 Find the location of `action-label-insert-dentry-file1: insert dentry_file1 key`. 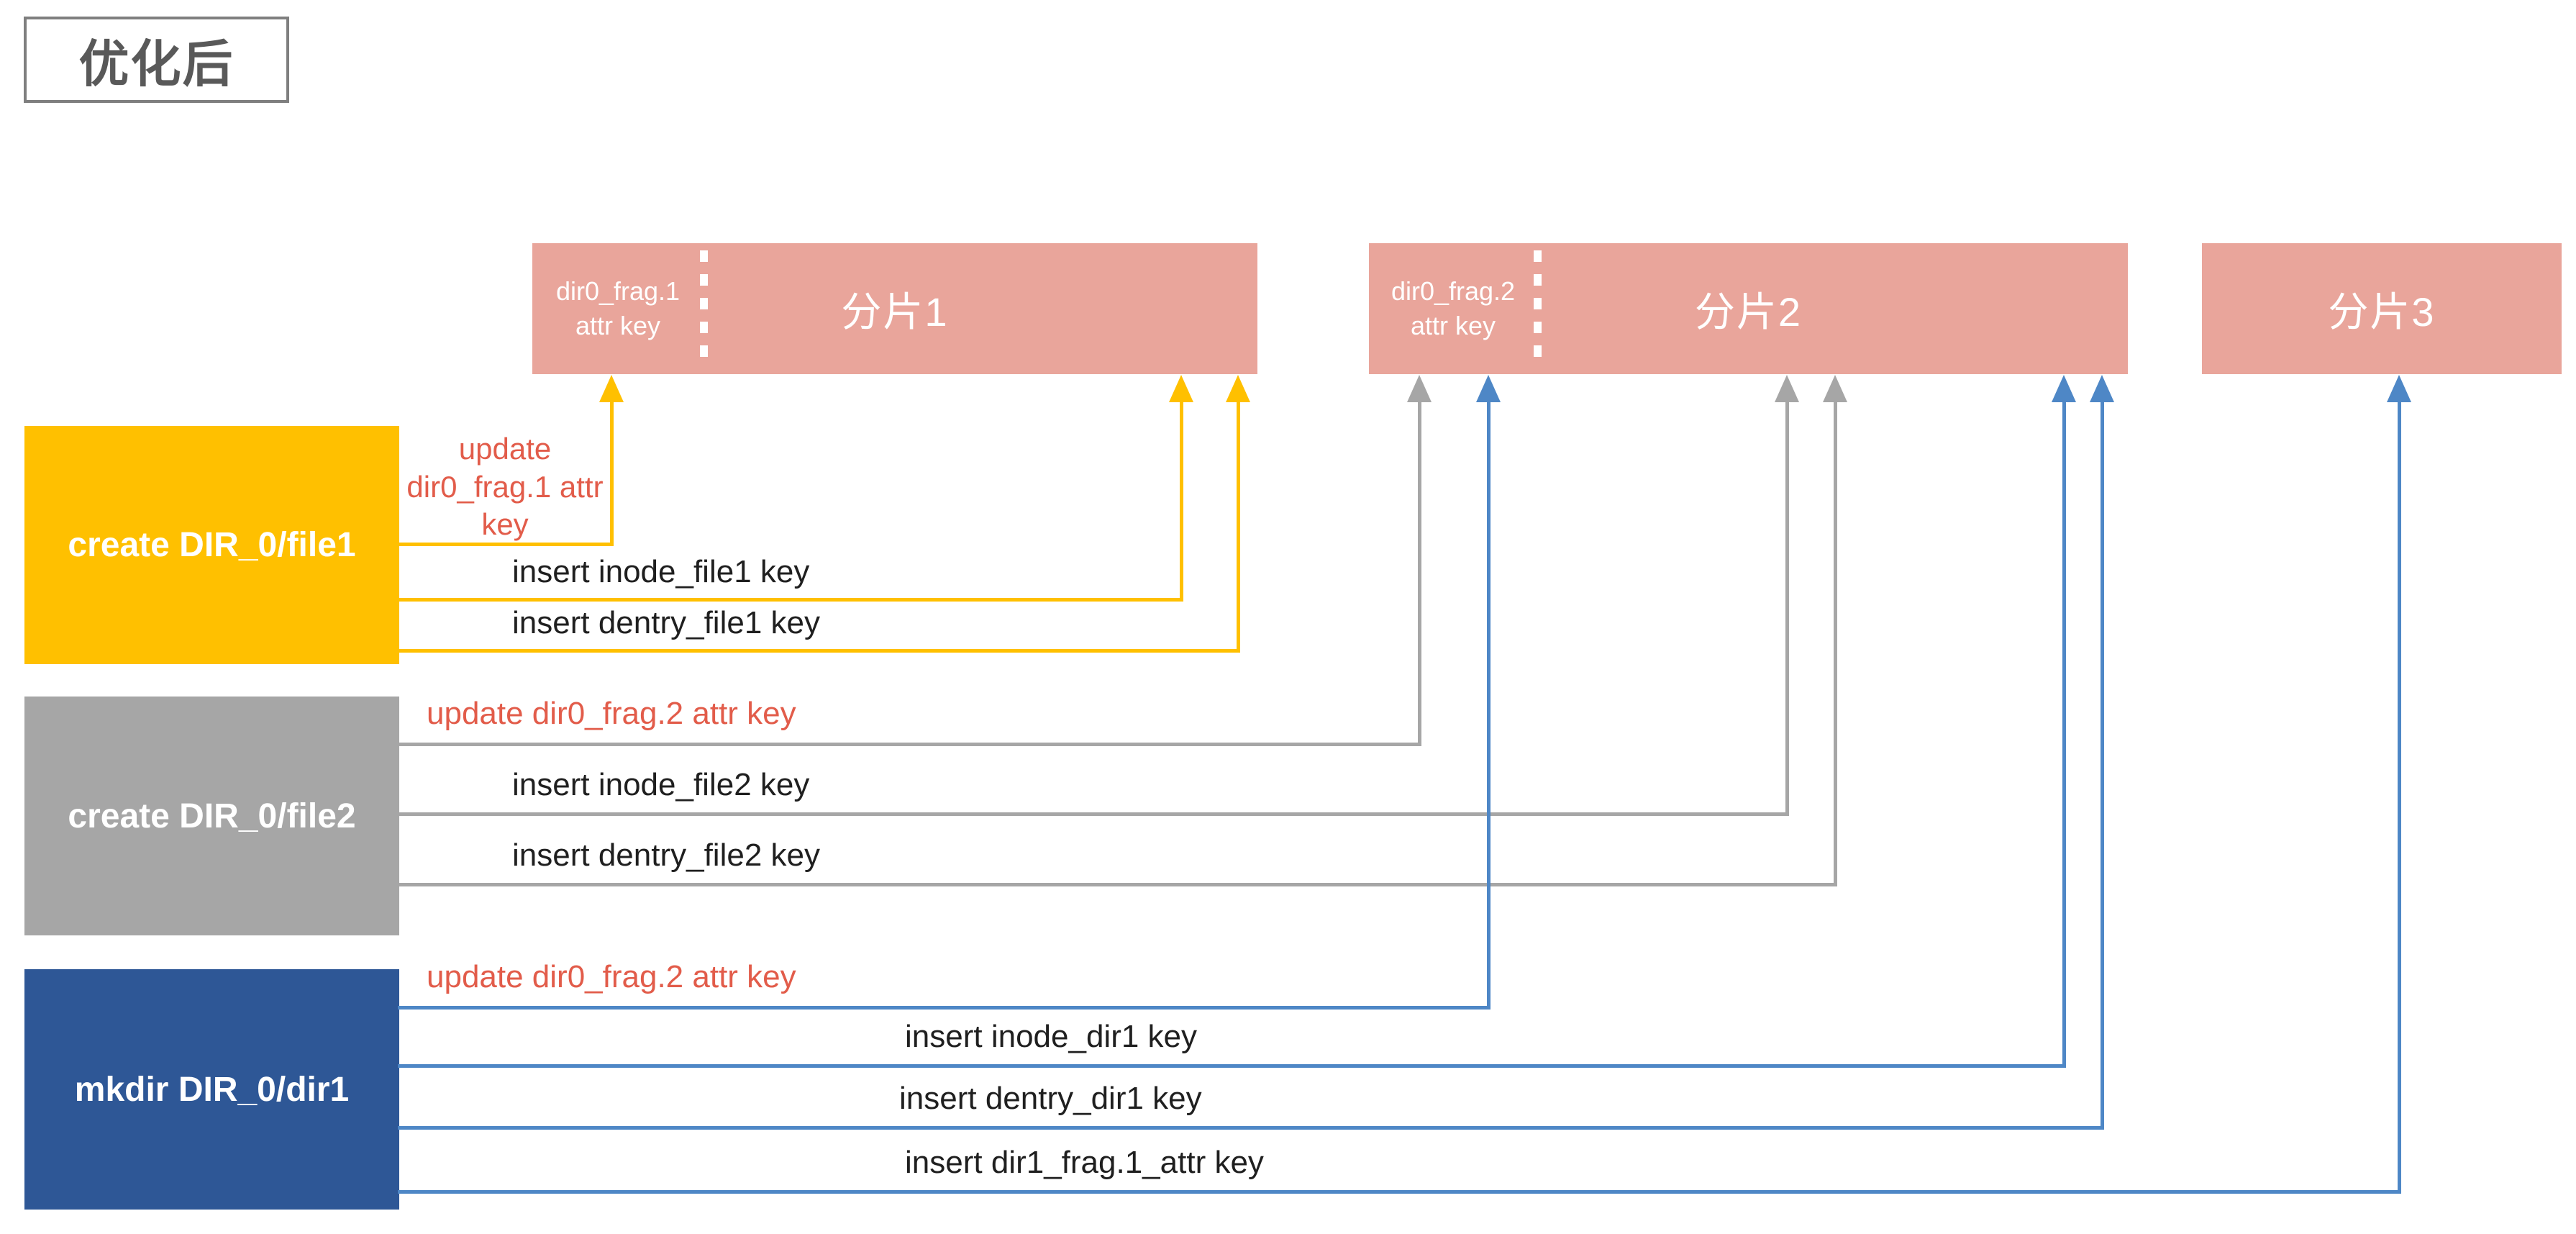

action-label-insert-dentry-file1: insert dentry_file1 key is located at coordinates (666, 622).